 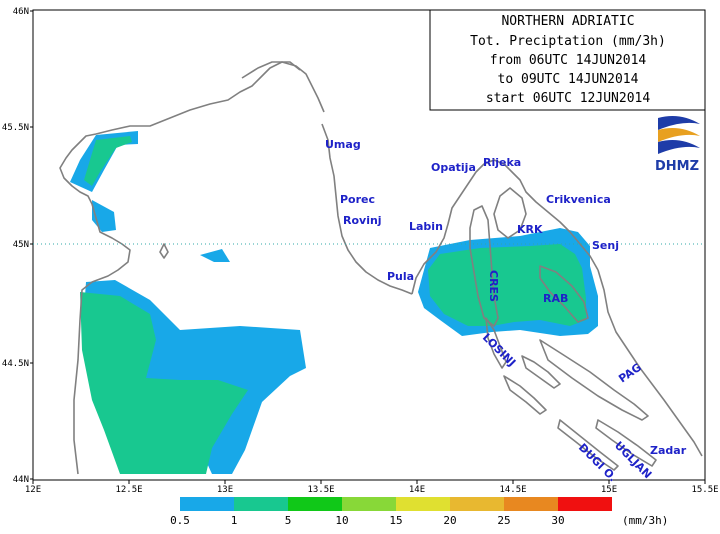 I want to click on place-senj: Senj, so click(x=605, y=245).